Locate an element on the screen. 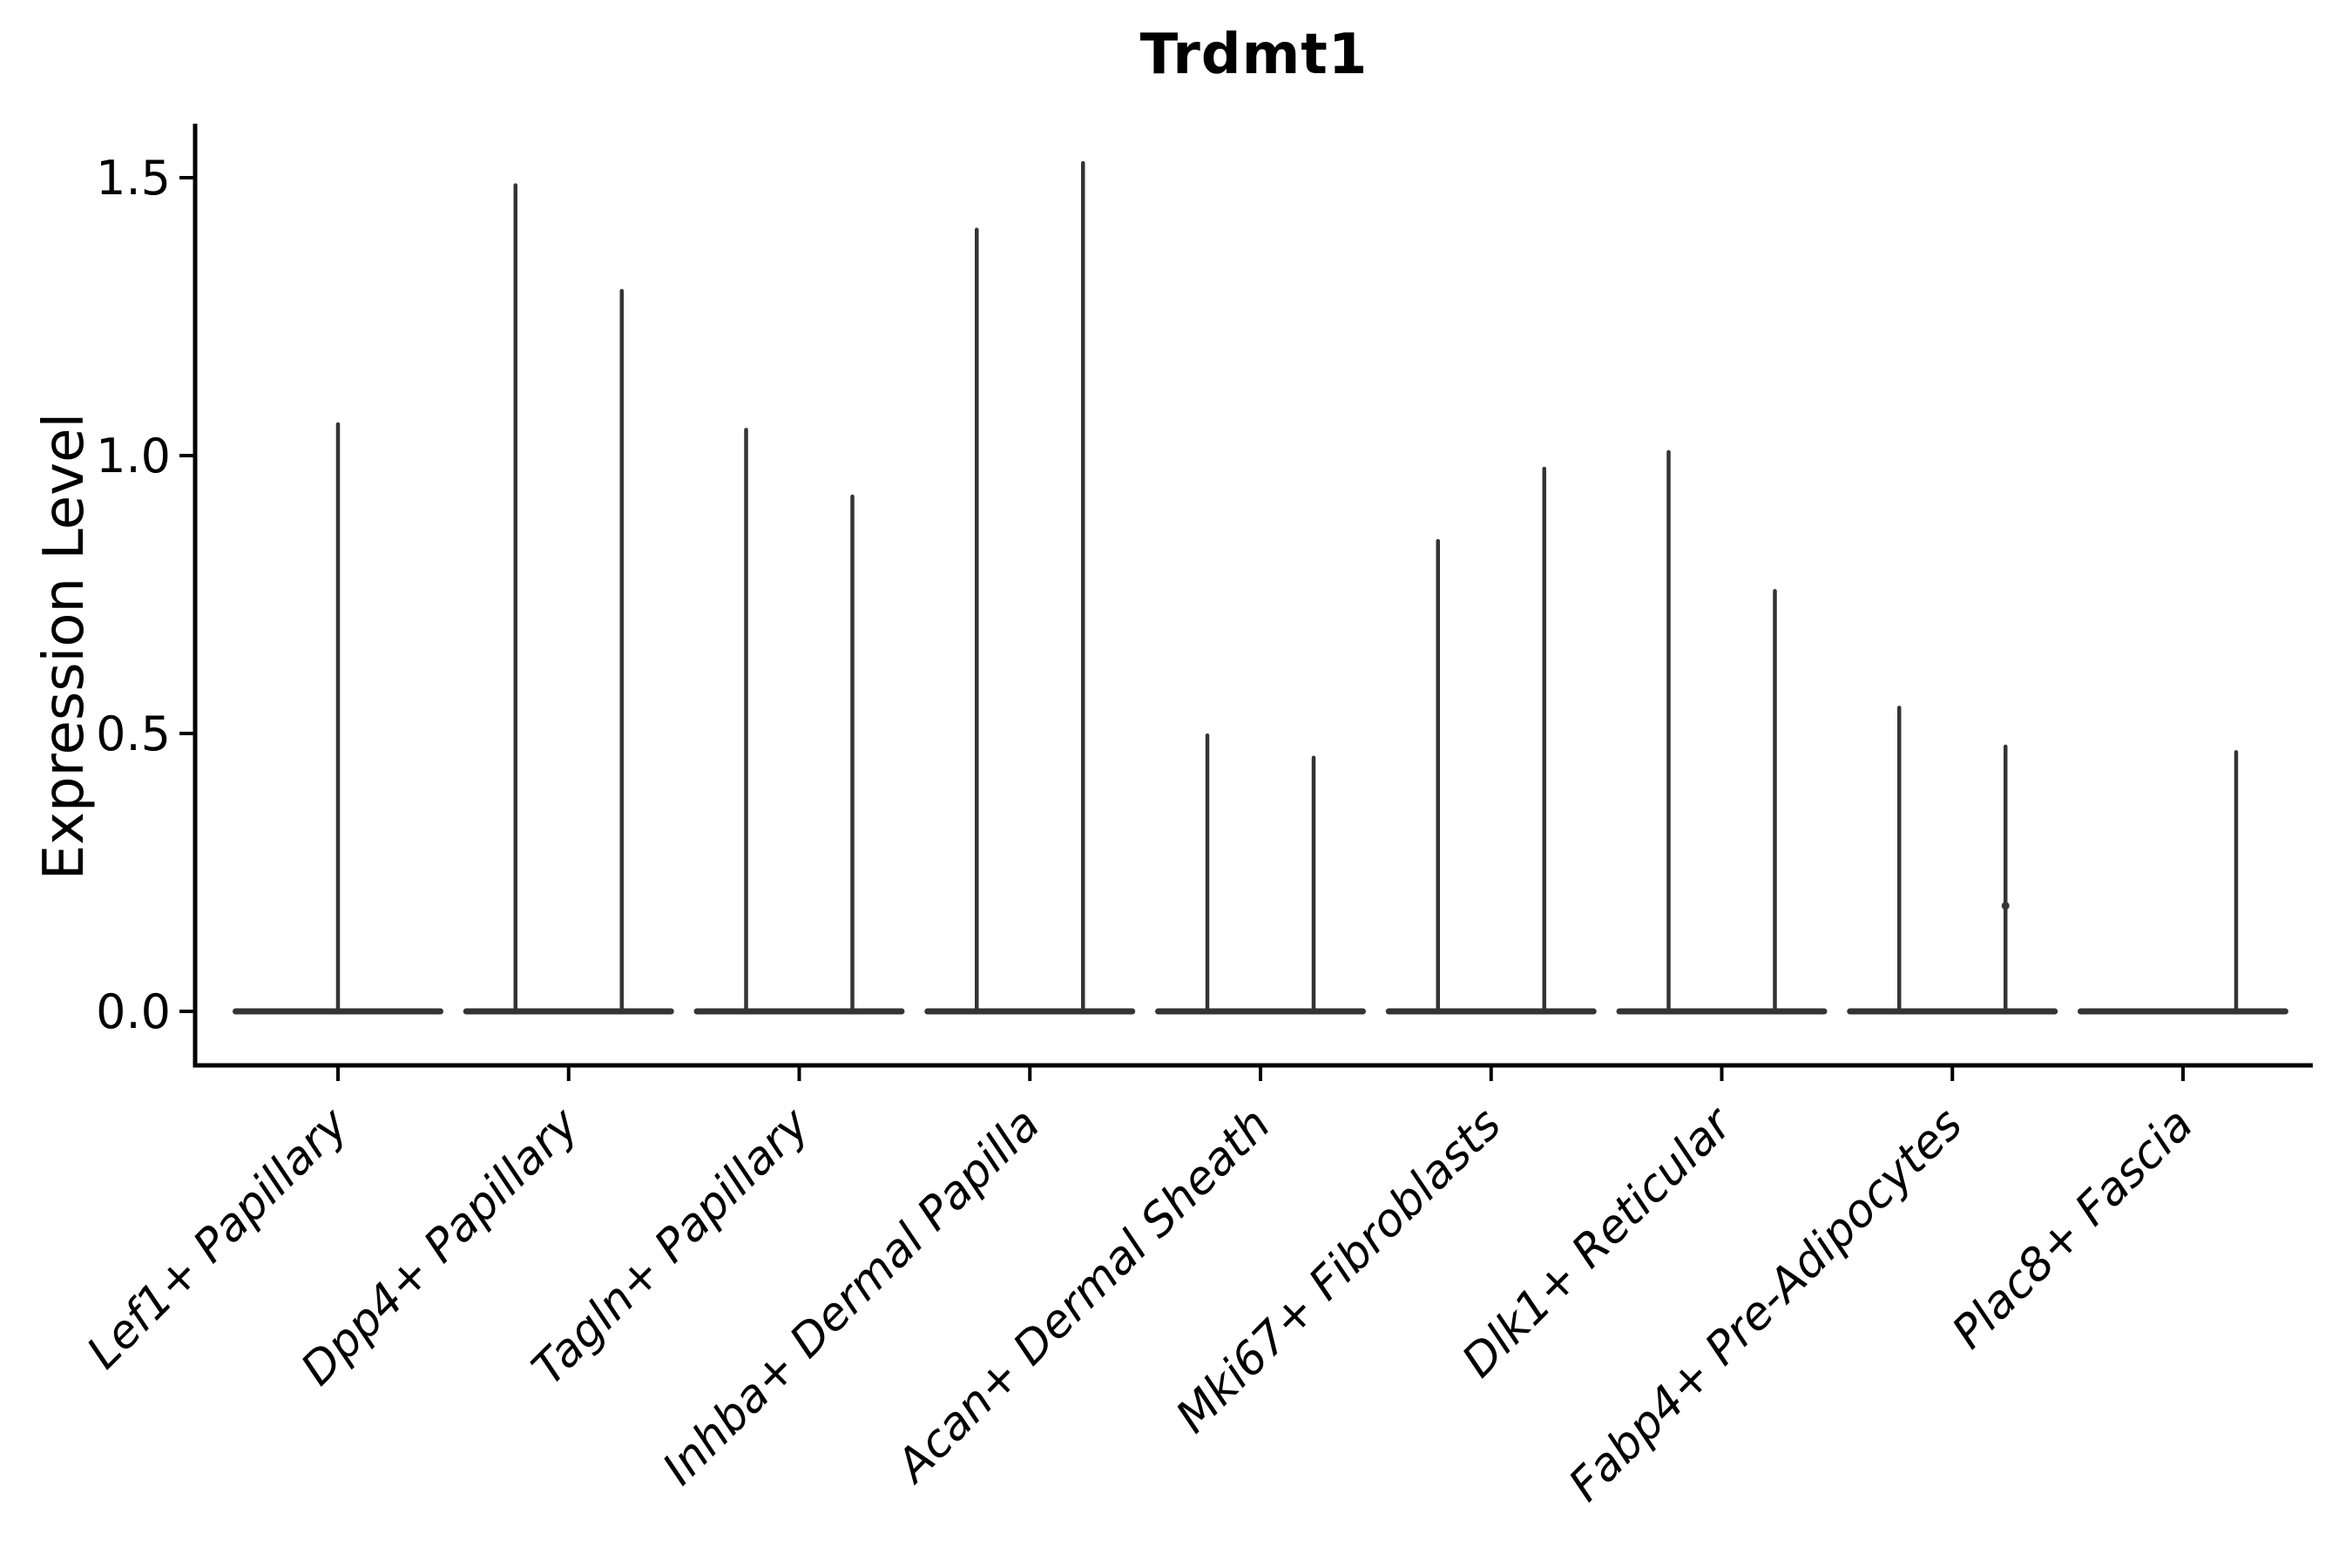 This screenshot has width=2352, height=1568. chart-title: Trdmt1 is located at coordinates (1254, 55).